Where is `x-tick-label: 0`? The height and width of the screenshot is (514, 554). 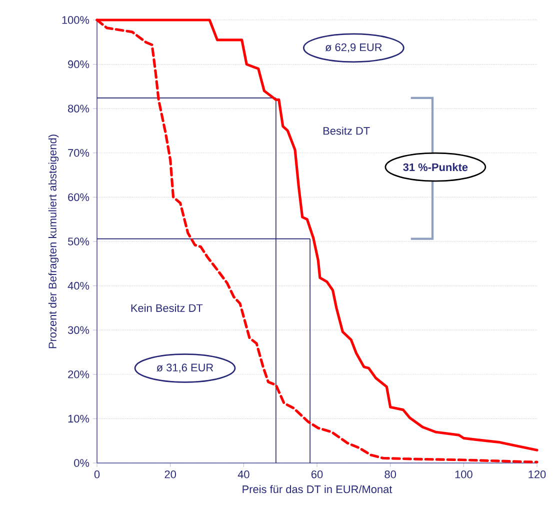
x-tick-label: 0 is located at coordinates (97, 474).